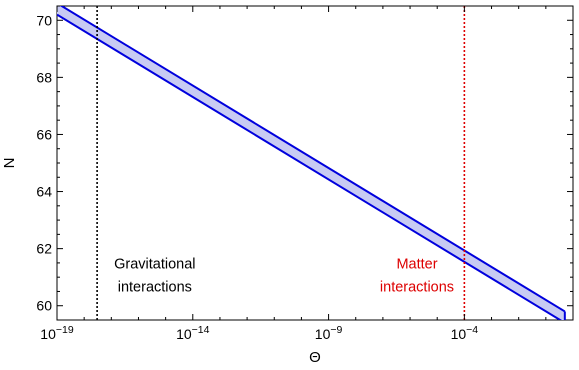 This screenshot has height=370, width=579. Describe the element at coordinates (193, 333) in the screenshot. I see `x-tick-label: 10⁻¹⁴` at that location.